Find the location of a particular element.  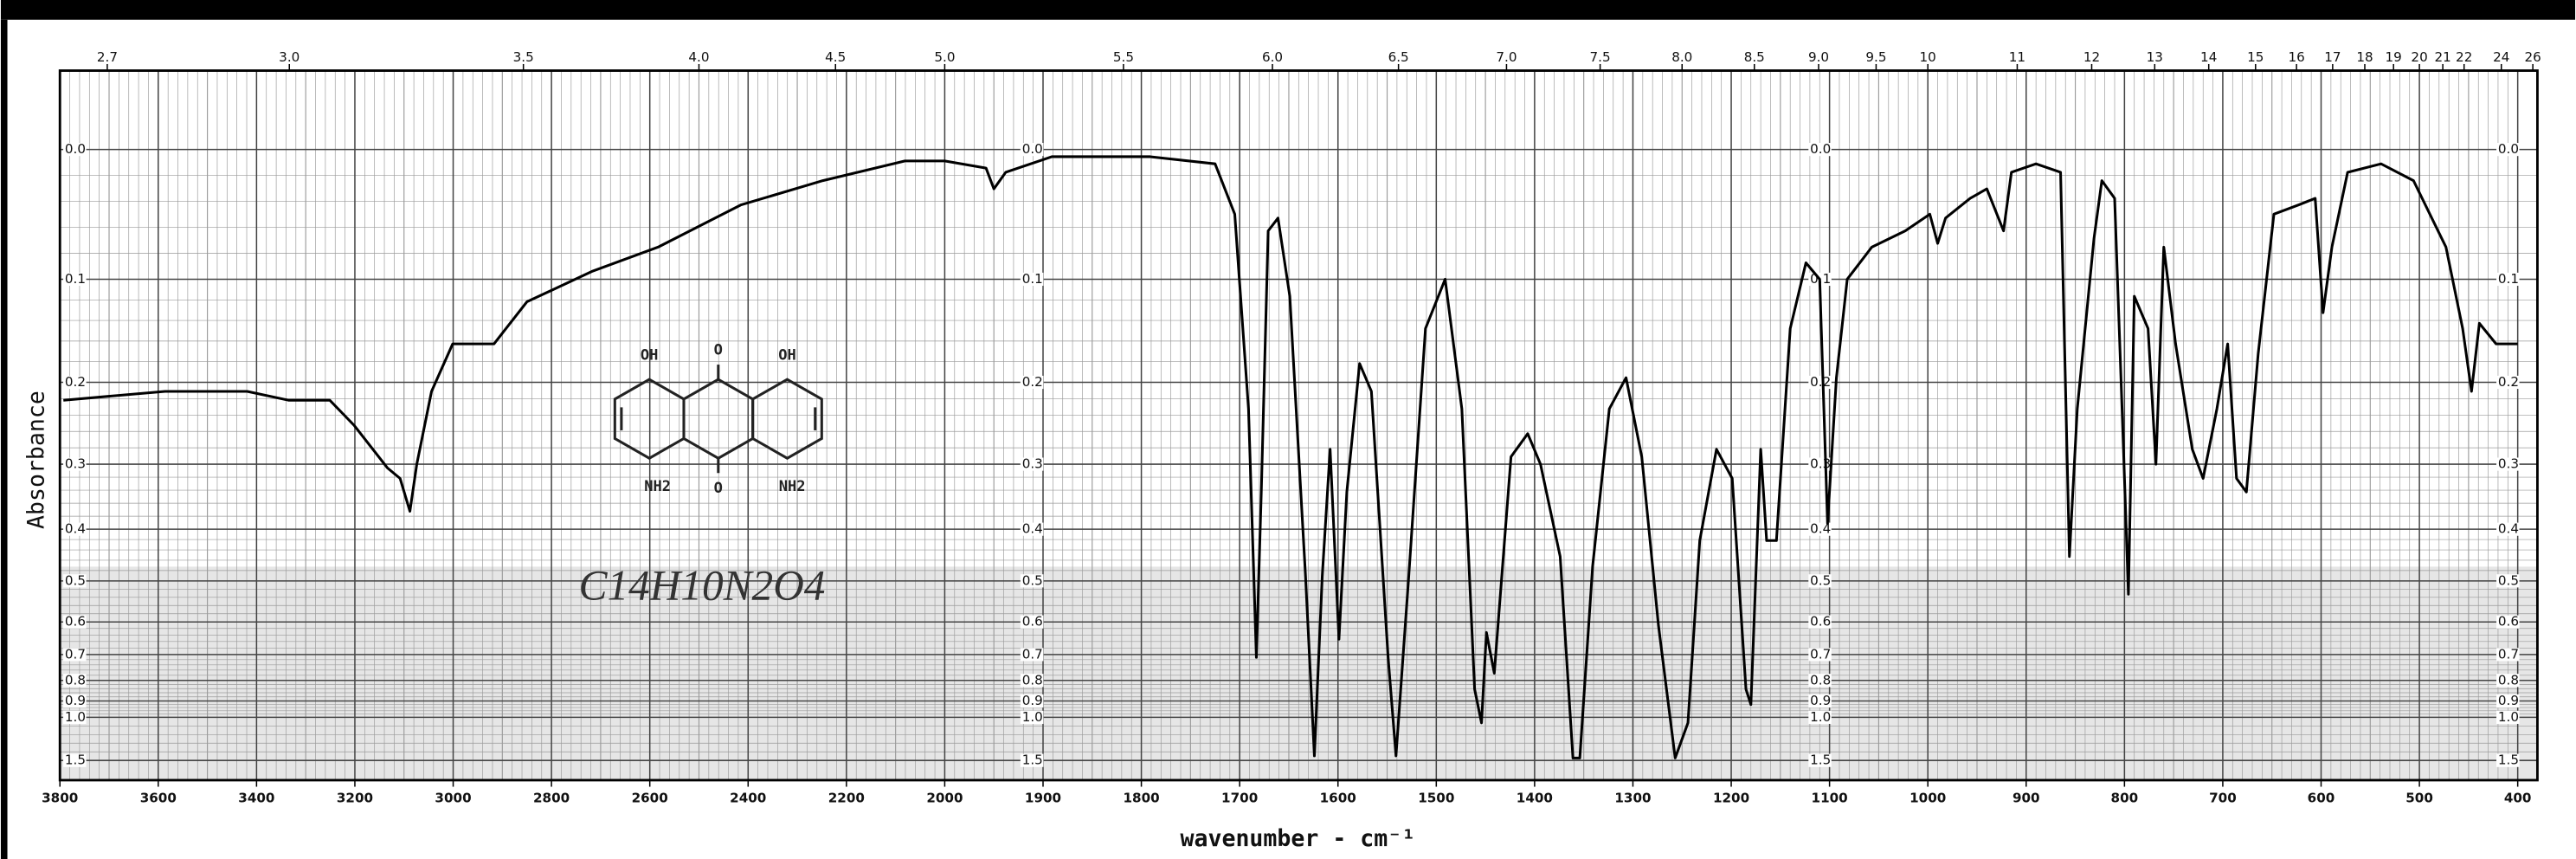

top-tick-label: 17 is located at coordinates (2332, 57).